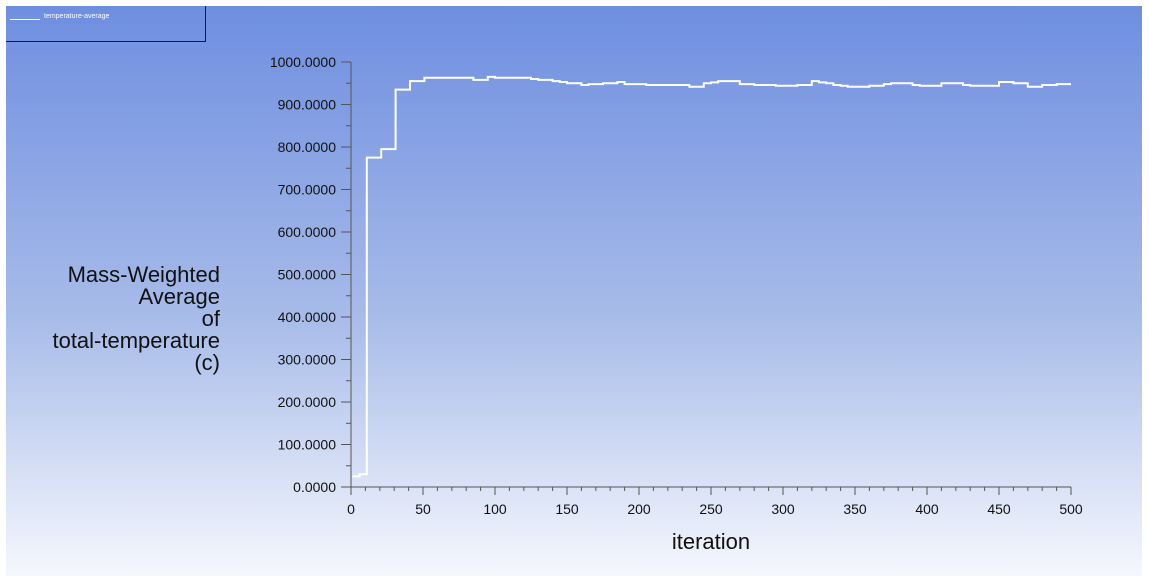 The height and width of the screenshot is (580, 1149). I want to click on y-tick-label: 100.0000, so click(307, 445).